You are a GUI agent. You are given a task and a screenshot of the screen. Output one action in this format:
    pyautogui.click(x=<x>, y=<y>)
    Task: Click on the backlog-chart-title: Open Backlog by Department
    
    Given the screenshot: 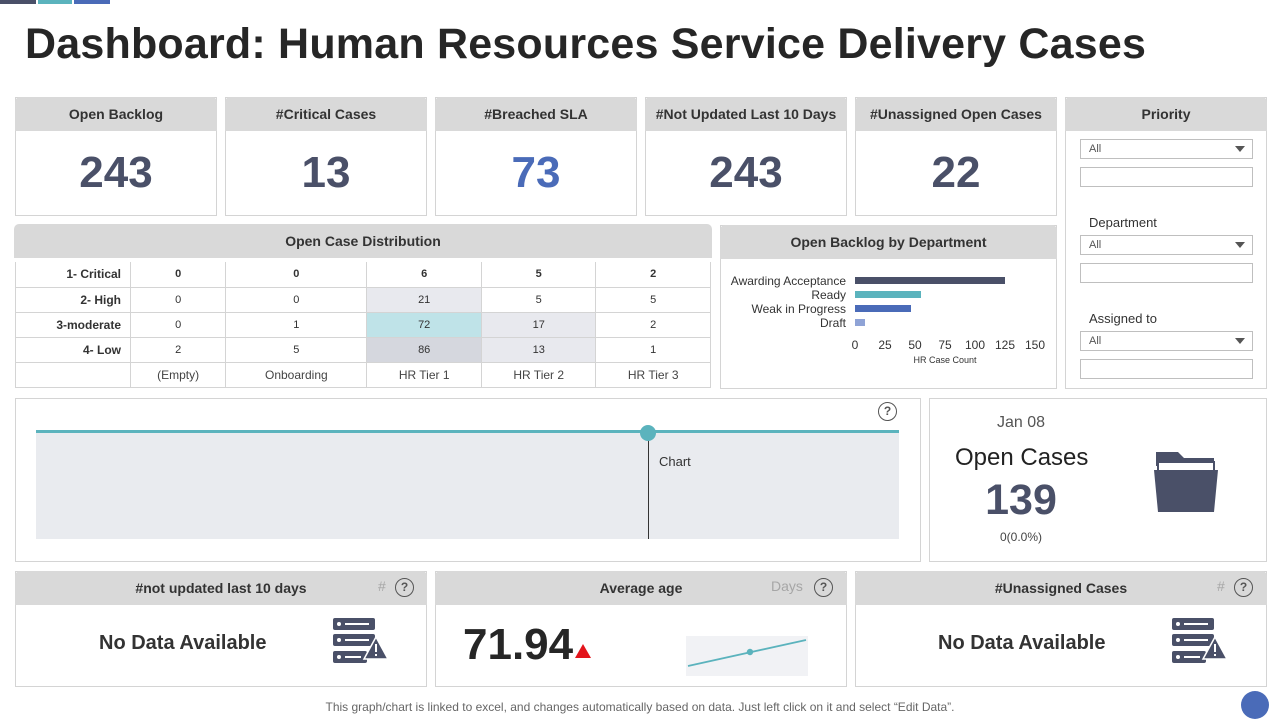 What is the action you would take?
    pyautogui.click(x=888, y=242)
    